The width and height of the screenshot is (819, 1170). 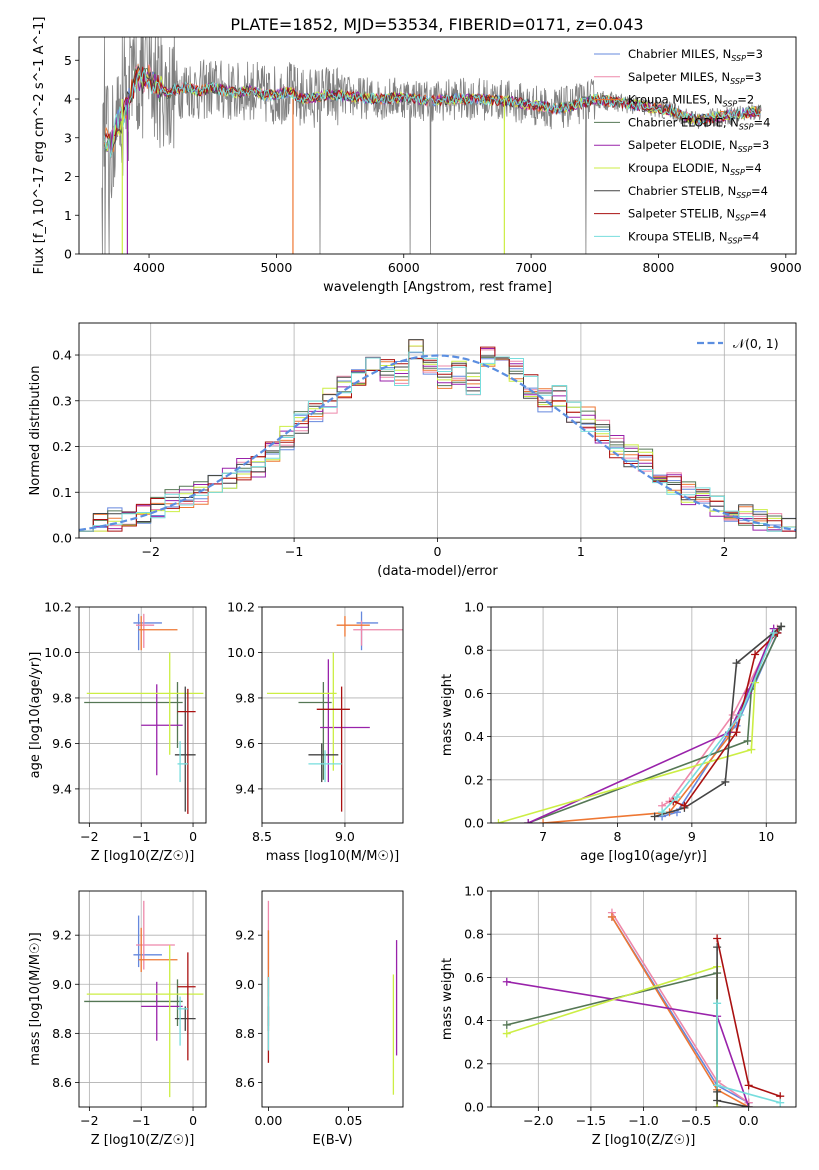 What do you see at coordinates (349, 1120) in the screenshot?
I see `x-tick-label: 0.05` at bounding box center [349, 1120].